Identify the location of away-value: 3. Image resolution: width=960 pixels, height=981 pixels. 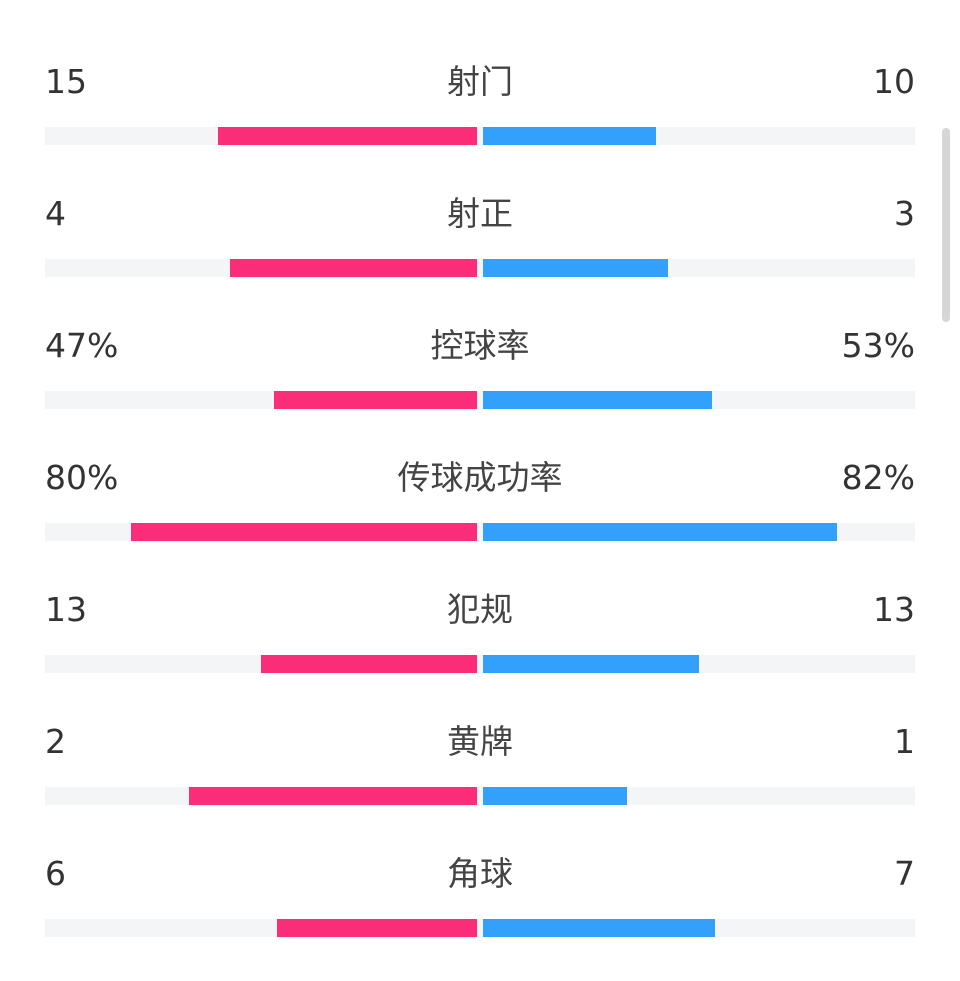
(904, 213).